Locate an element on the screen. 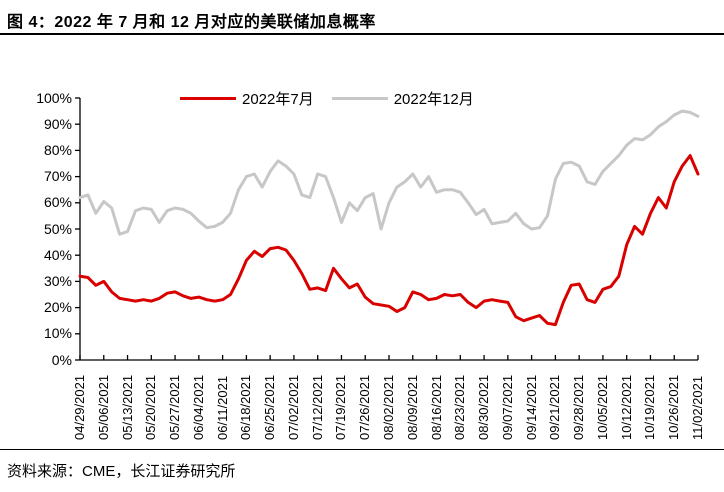 This screenshot has height=492, width=724. x-tick-label: 08/09/2021 is located at coordinates (412, 407).